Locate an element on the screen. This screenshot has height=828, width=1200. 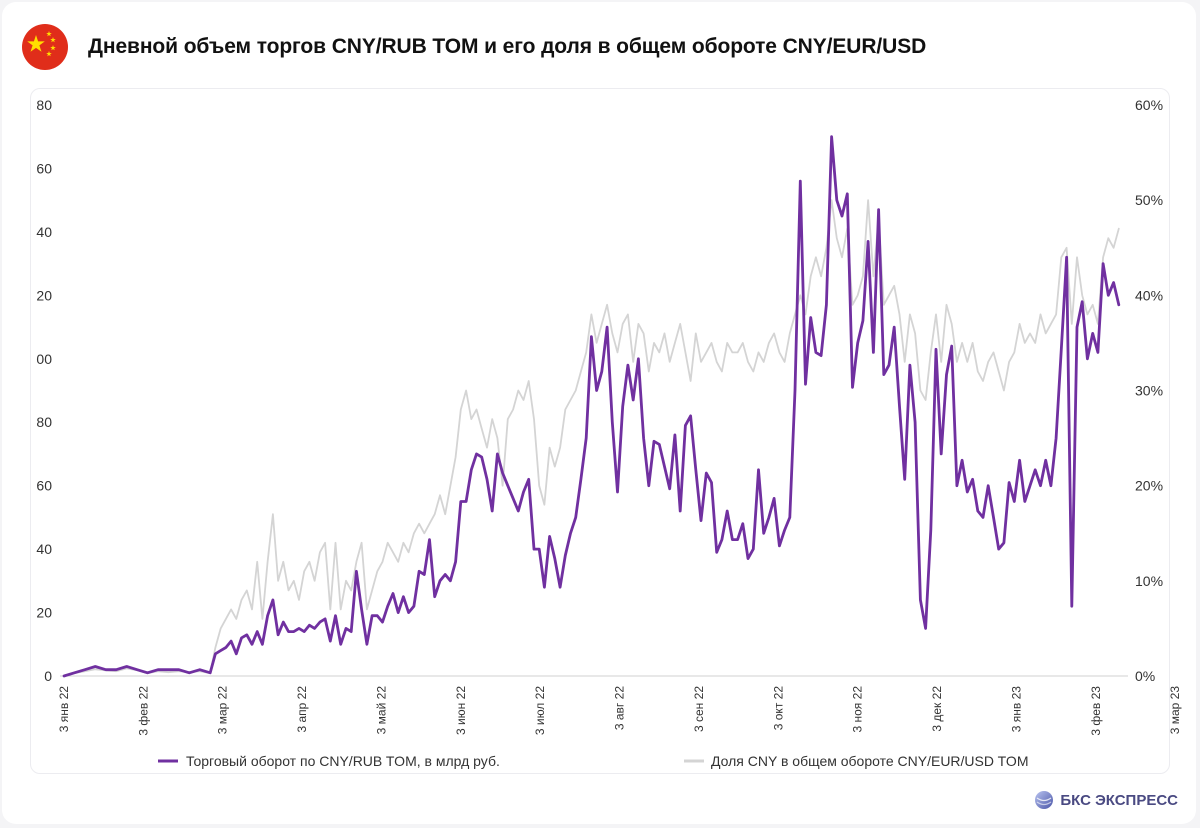
china-flag-icon is located at coordinates (45, 47).